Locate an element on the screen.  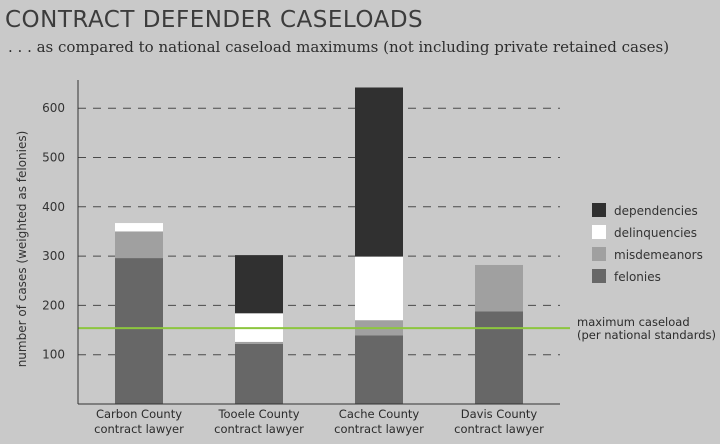
legend-label-misdemeanors: misdemeanors is located at coordinates (658, 255).